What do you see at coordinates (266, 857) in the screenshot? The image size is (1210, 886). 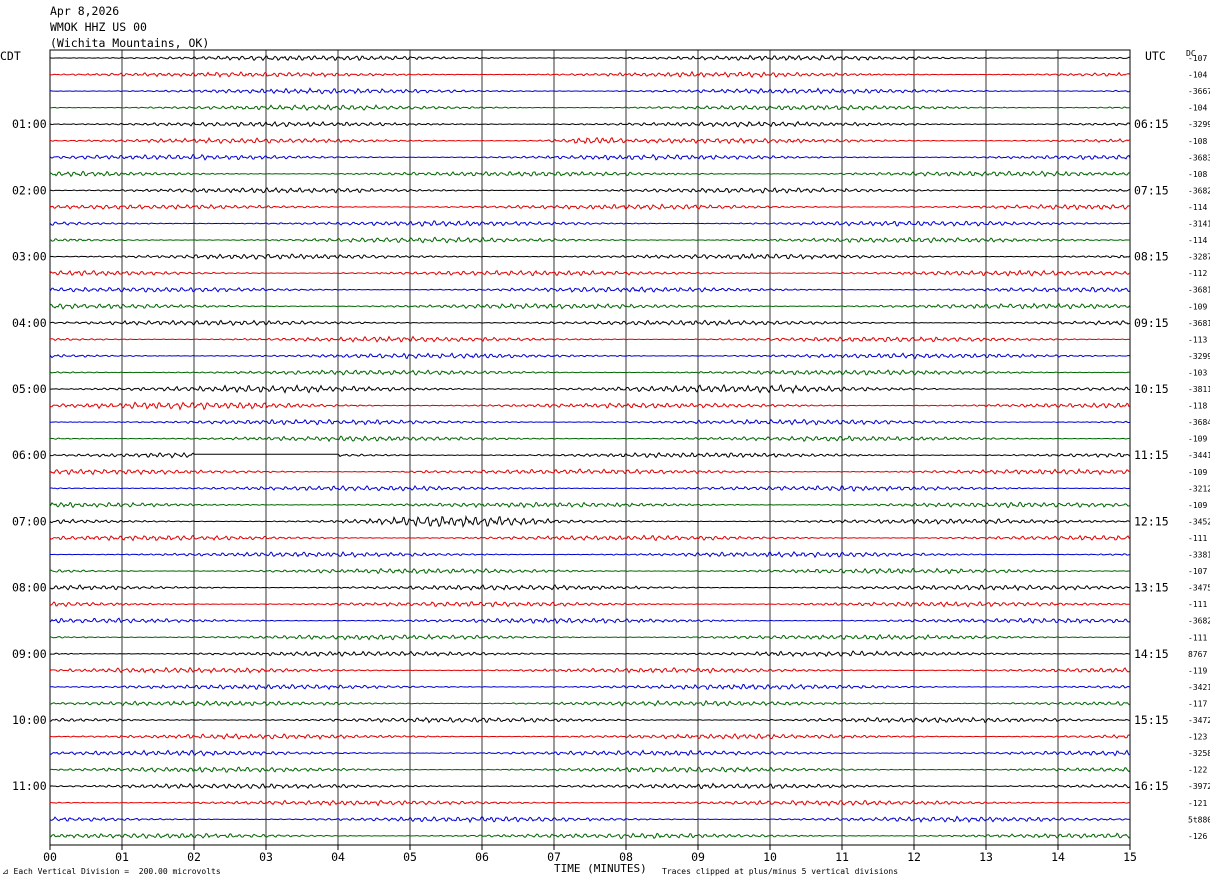 I see `x-tick-label: 03` at bounding box center [266, 857].